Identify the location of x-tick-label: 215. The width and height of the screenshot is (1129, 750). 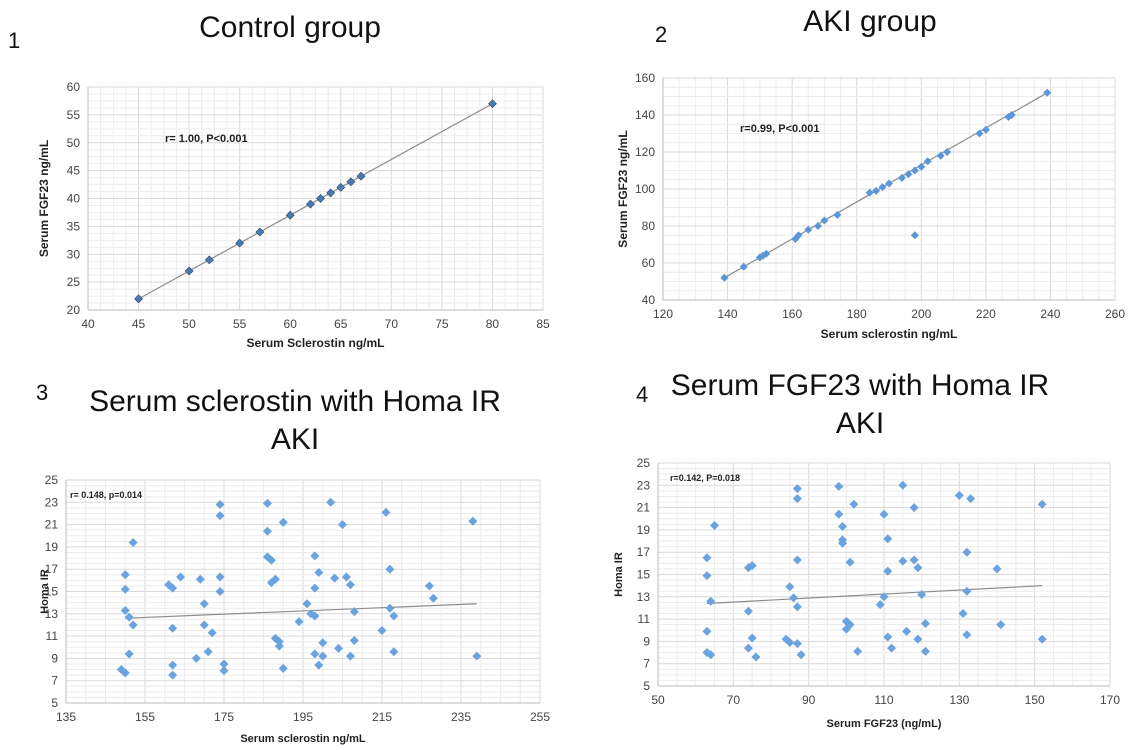
(382, 717).